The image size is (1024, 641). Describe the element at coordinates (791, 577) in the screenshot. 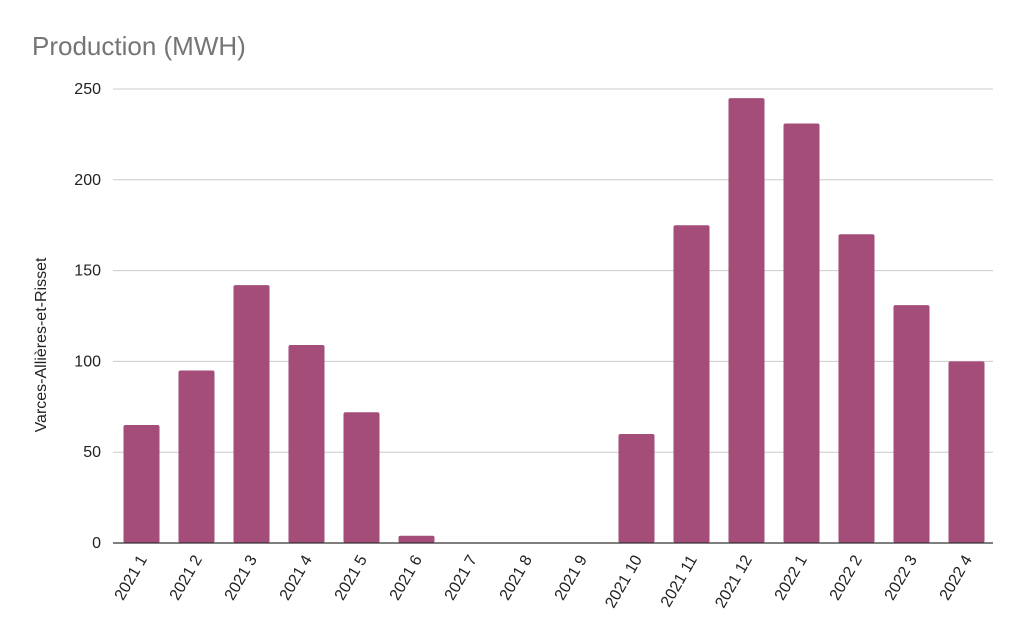

I see `x-tick-label: 2022 1` at that location.